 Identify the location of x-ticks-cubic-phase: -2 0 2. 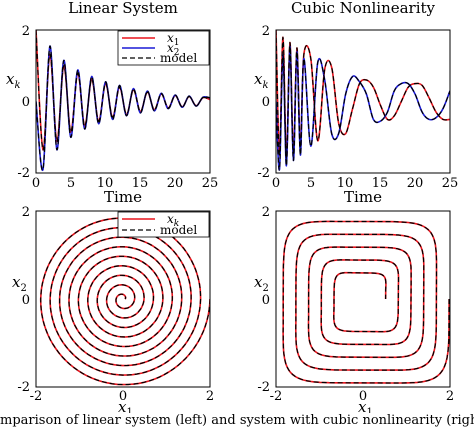
(362, 396).